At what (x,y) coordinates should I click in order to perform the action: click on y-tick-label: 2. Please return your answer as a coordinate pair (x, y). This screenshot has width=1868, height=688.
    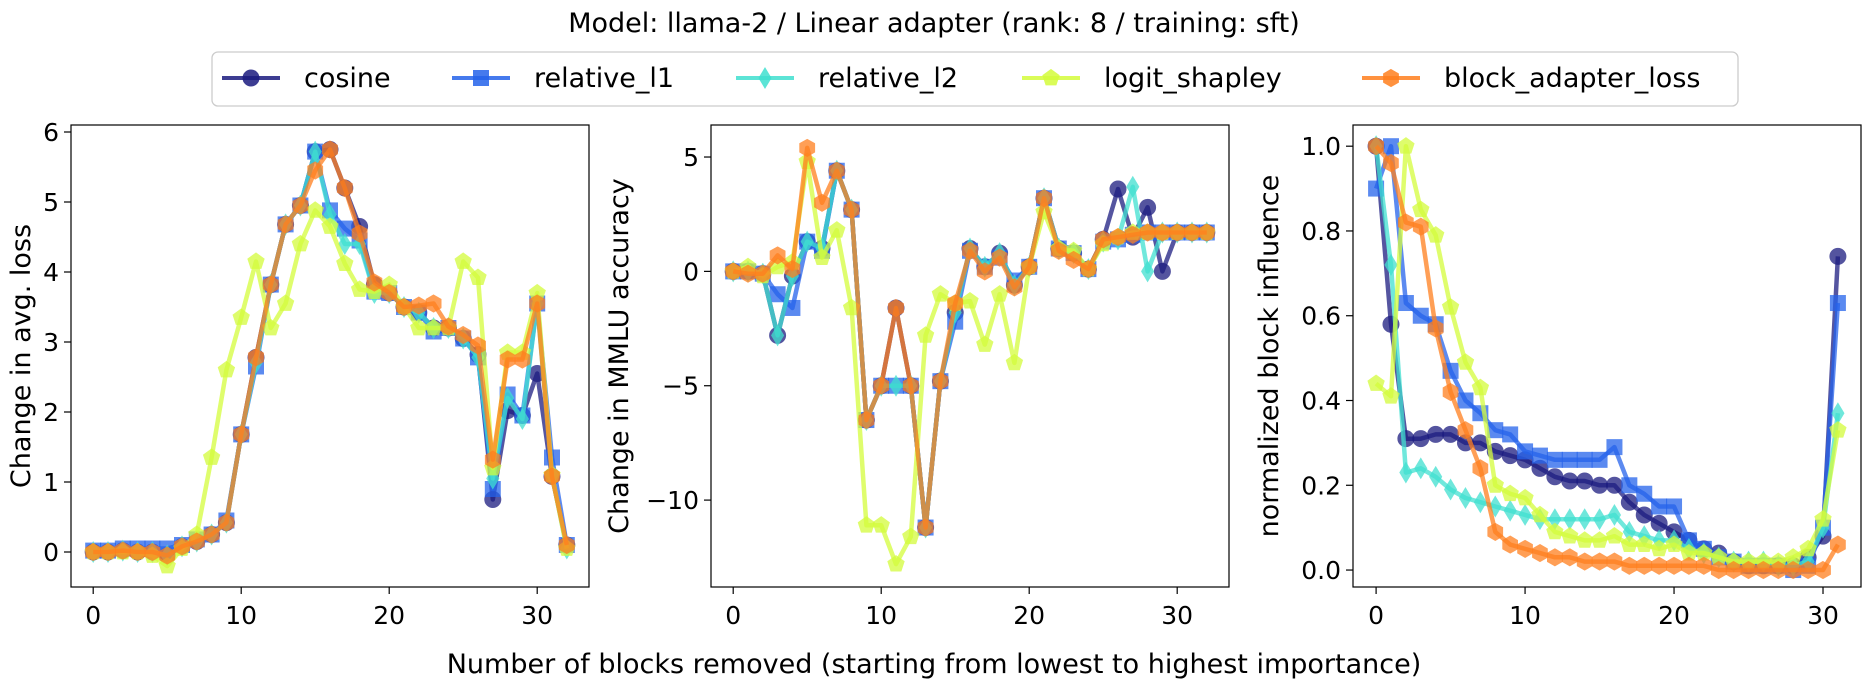
    Looking at the image, I should click on (51, 412).